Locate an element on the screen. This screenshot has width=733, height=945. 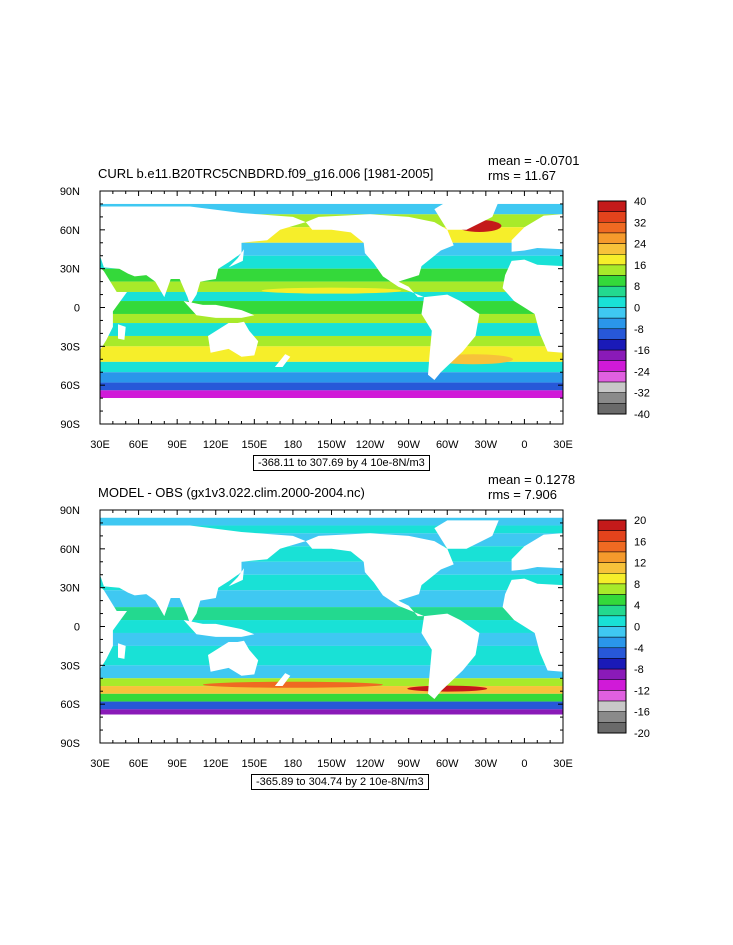
y-tick-label: 60S is located at coordinates (70, 386).